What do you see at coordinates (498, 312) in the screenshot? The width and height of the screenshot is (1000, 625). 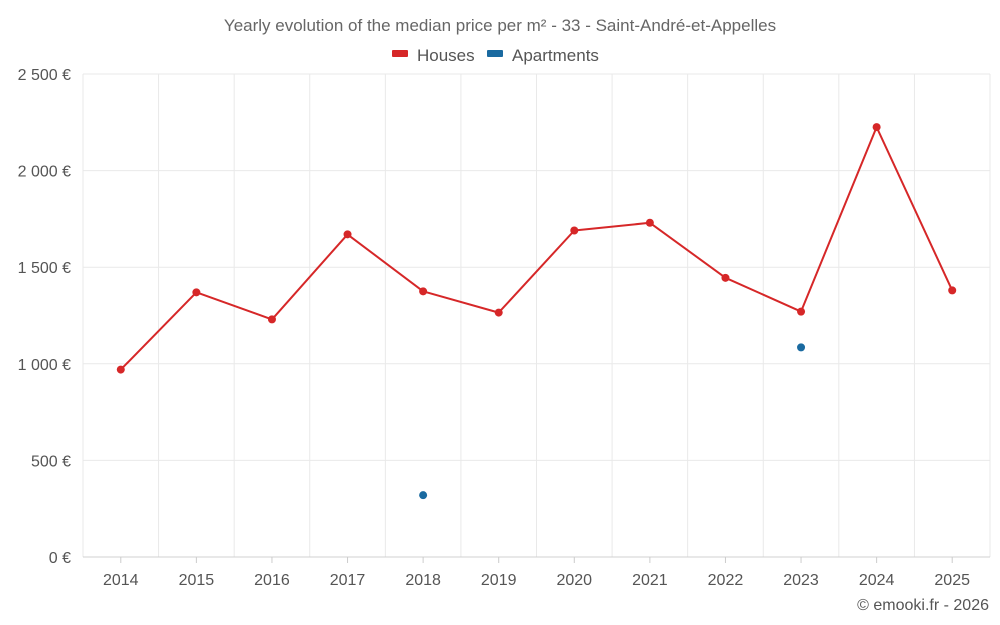 I see `data-point-houses-2019` at bounding box center [498, 312].